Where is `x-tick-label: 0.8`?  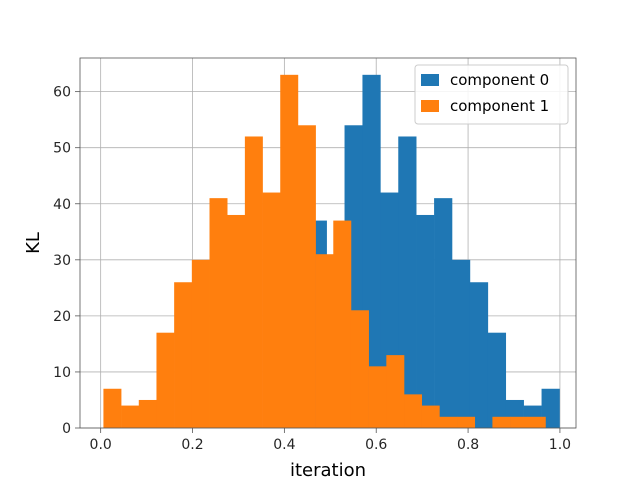
x-tick-label: 0.8 is located at coordinates (468, 445).